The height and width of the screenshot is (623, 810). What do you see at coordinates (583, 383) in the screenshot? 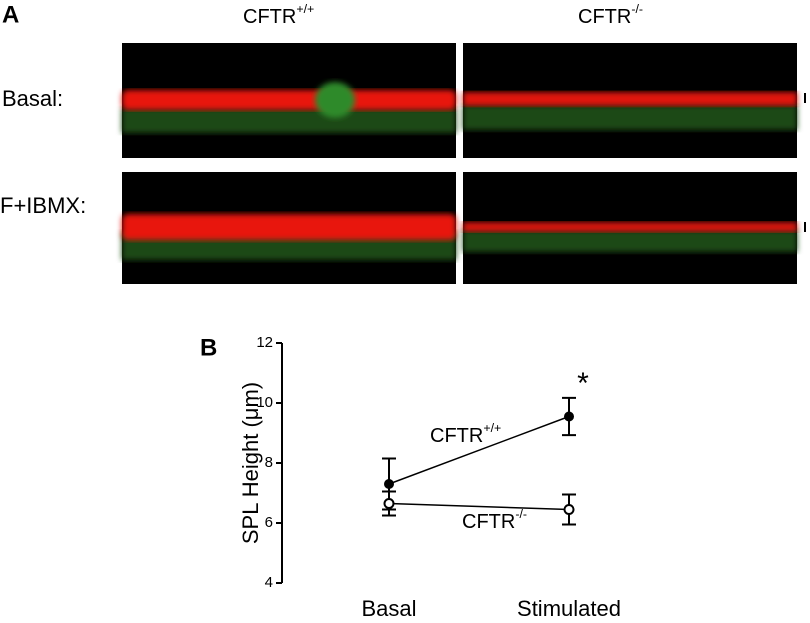
I see `significance: *` at bounding box center [583, 383].